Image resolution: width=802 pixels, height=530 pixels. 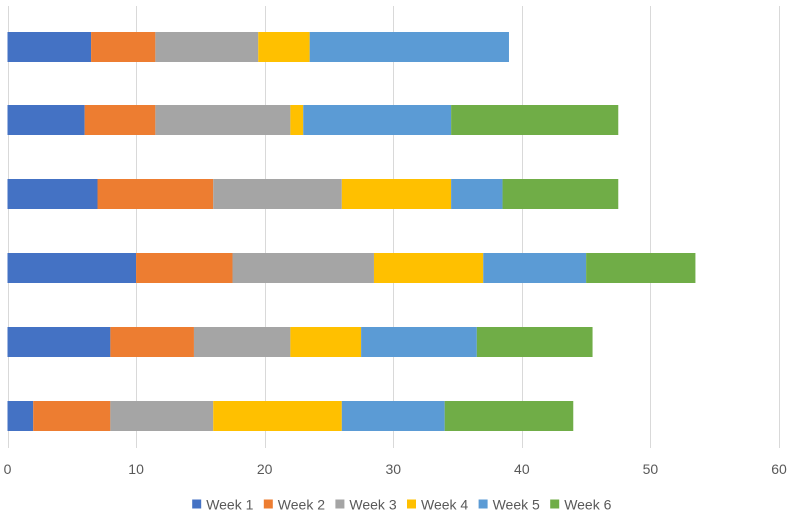 What do you see at coordinates (651, 469) in the screenshot?
I see `x-tick-label: 50` at bounding box center [651, 469].